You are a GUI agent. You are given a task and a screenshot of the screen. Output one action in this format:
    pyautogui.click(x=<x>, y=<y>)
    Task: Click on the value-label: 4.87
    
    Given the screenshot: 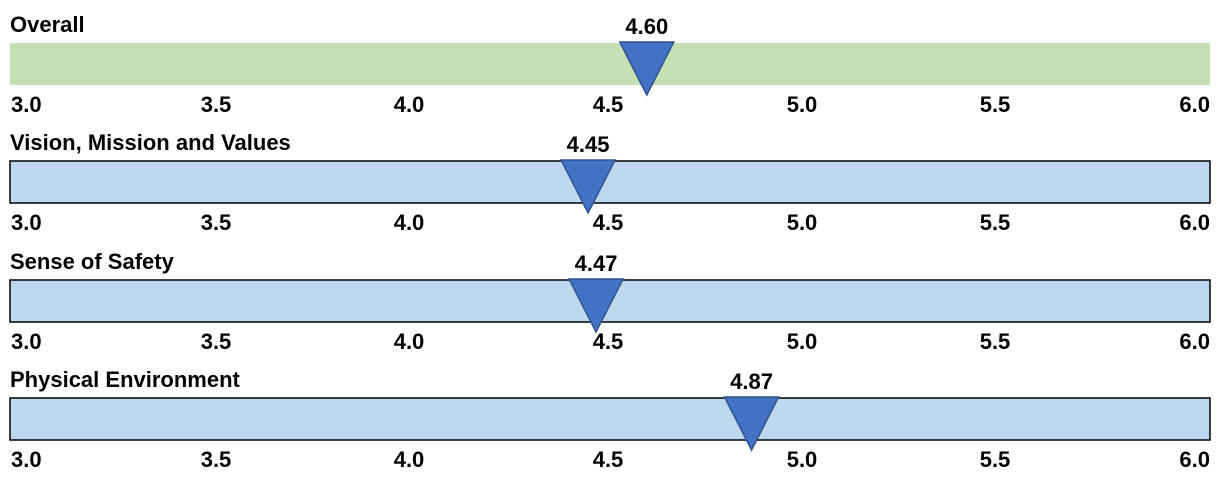 What is the action you would take?
    pyautogui.click(x=751, y=381)
    